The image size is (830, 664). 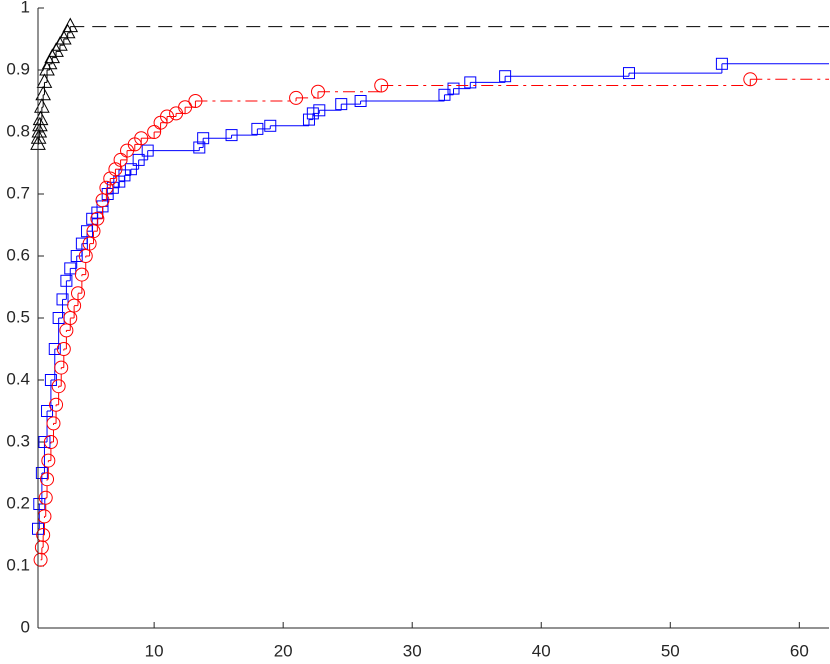 What do you see at coordinates (283, 650) in the screenshot?
I see `x-tick-label: 20` at bounding box center [283, 650].